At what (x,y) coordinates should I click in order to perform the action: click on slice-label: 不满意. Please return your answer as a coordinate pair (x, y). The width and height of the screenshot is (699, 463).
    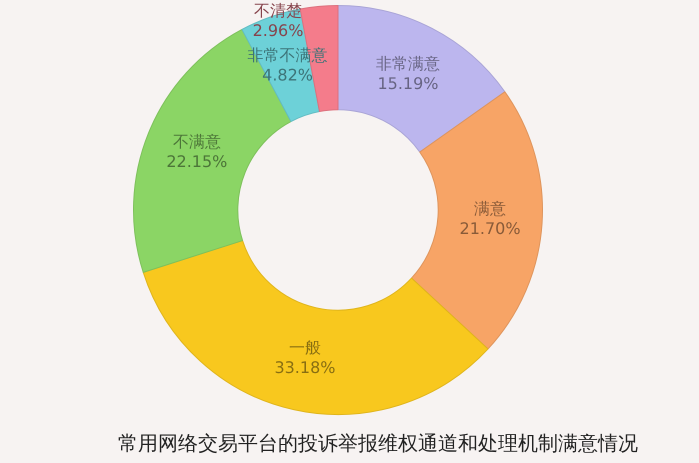
    Looking at the image, I should click on (196, 141).